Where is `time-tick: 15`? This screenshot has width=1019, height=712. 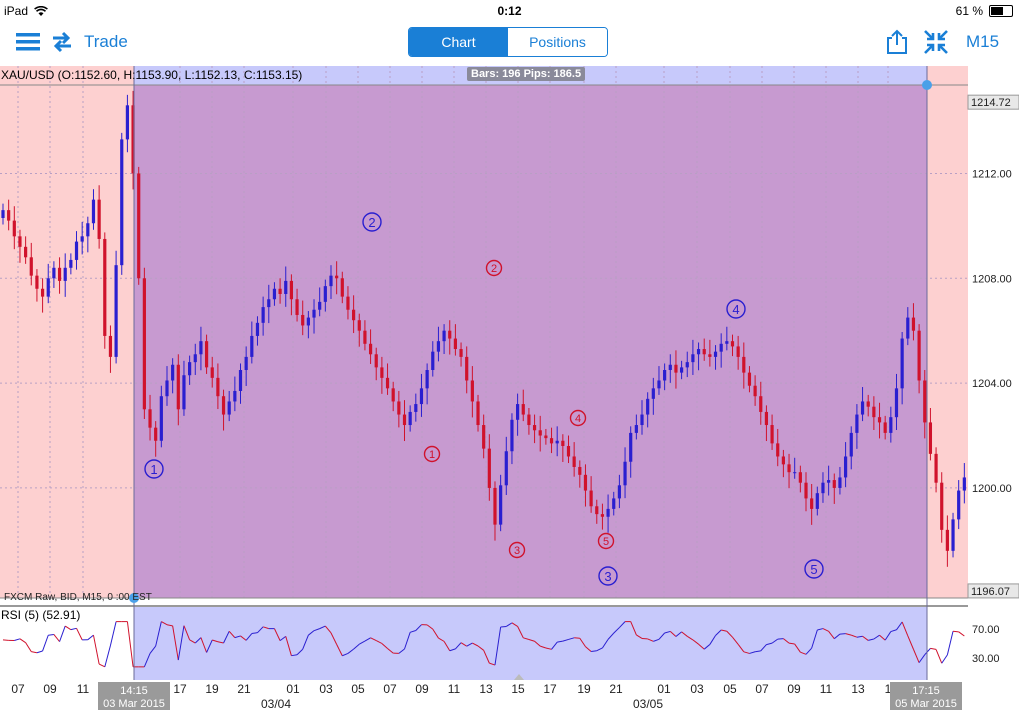
time-tick: 15 is located at coordinates (518, 689).